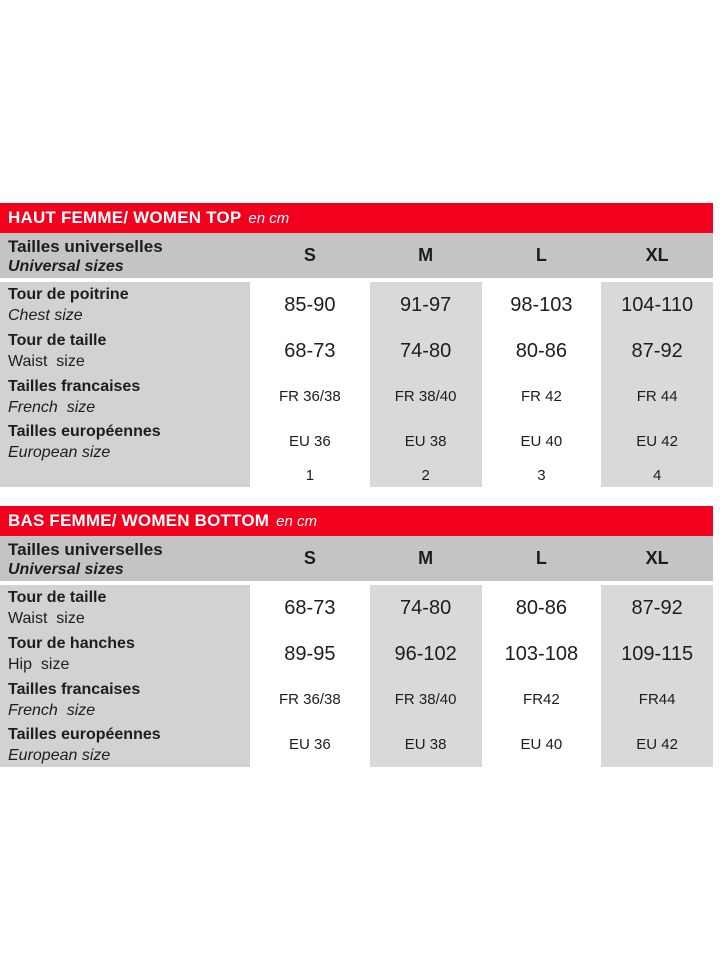  I want to click on row-label-fr: Tour de poitrine, so click(68, 294).